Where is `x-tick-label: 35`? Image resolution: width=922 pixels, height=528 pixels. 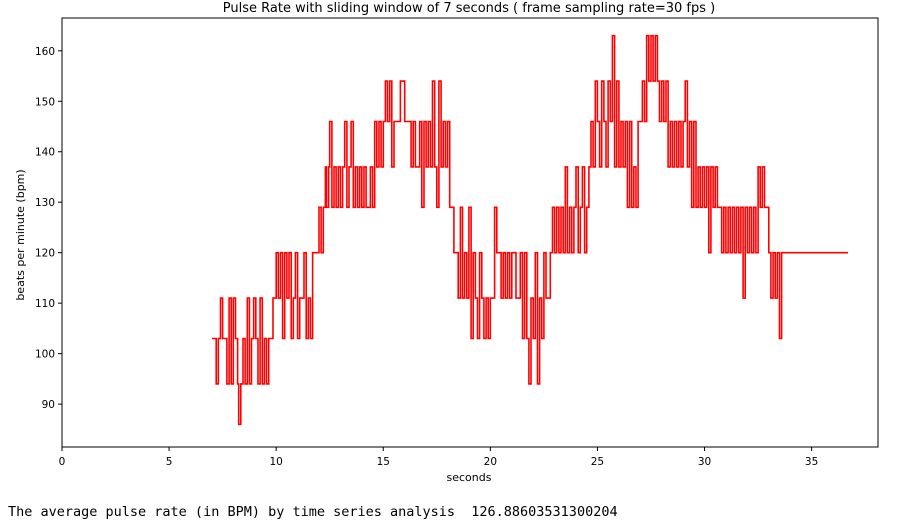 x-tick-label: 35 is located at coordinates (811, 462).